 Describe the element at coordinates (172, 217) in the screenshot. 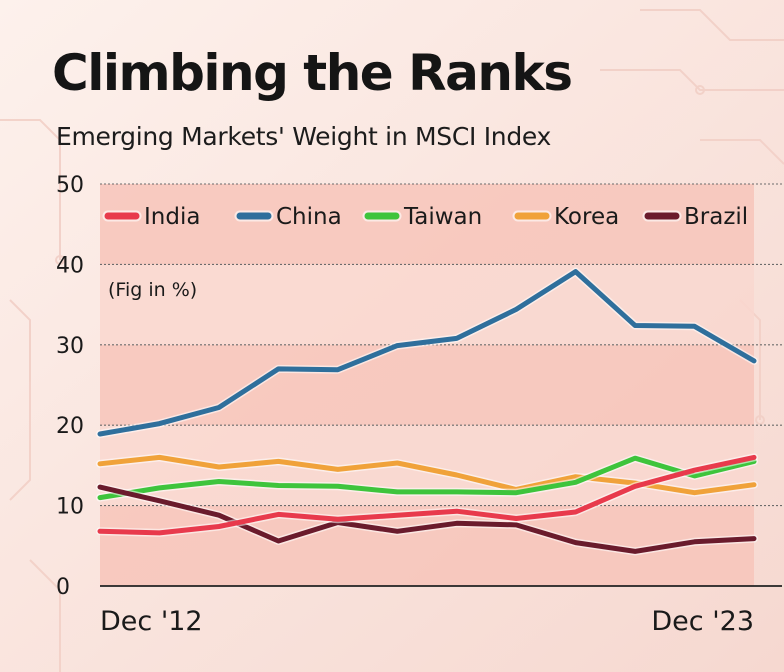

I see `legend-label-india: India` at that location.